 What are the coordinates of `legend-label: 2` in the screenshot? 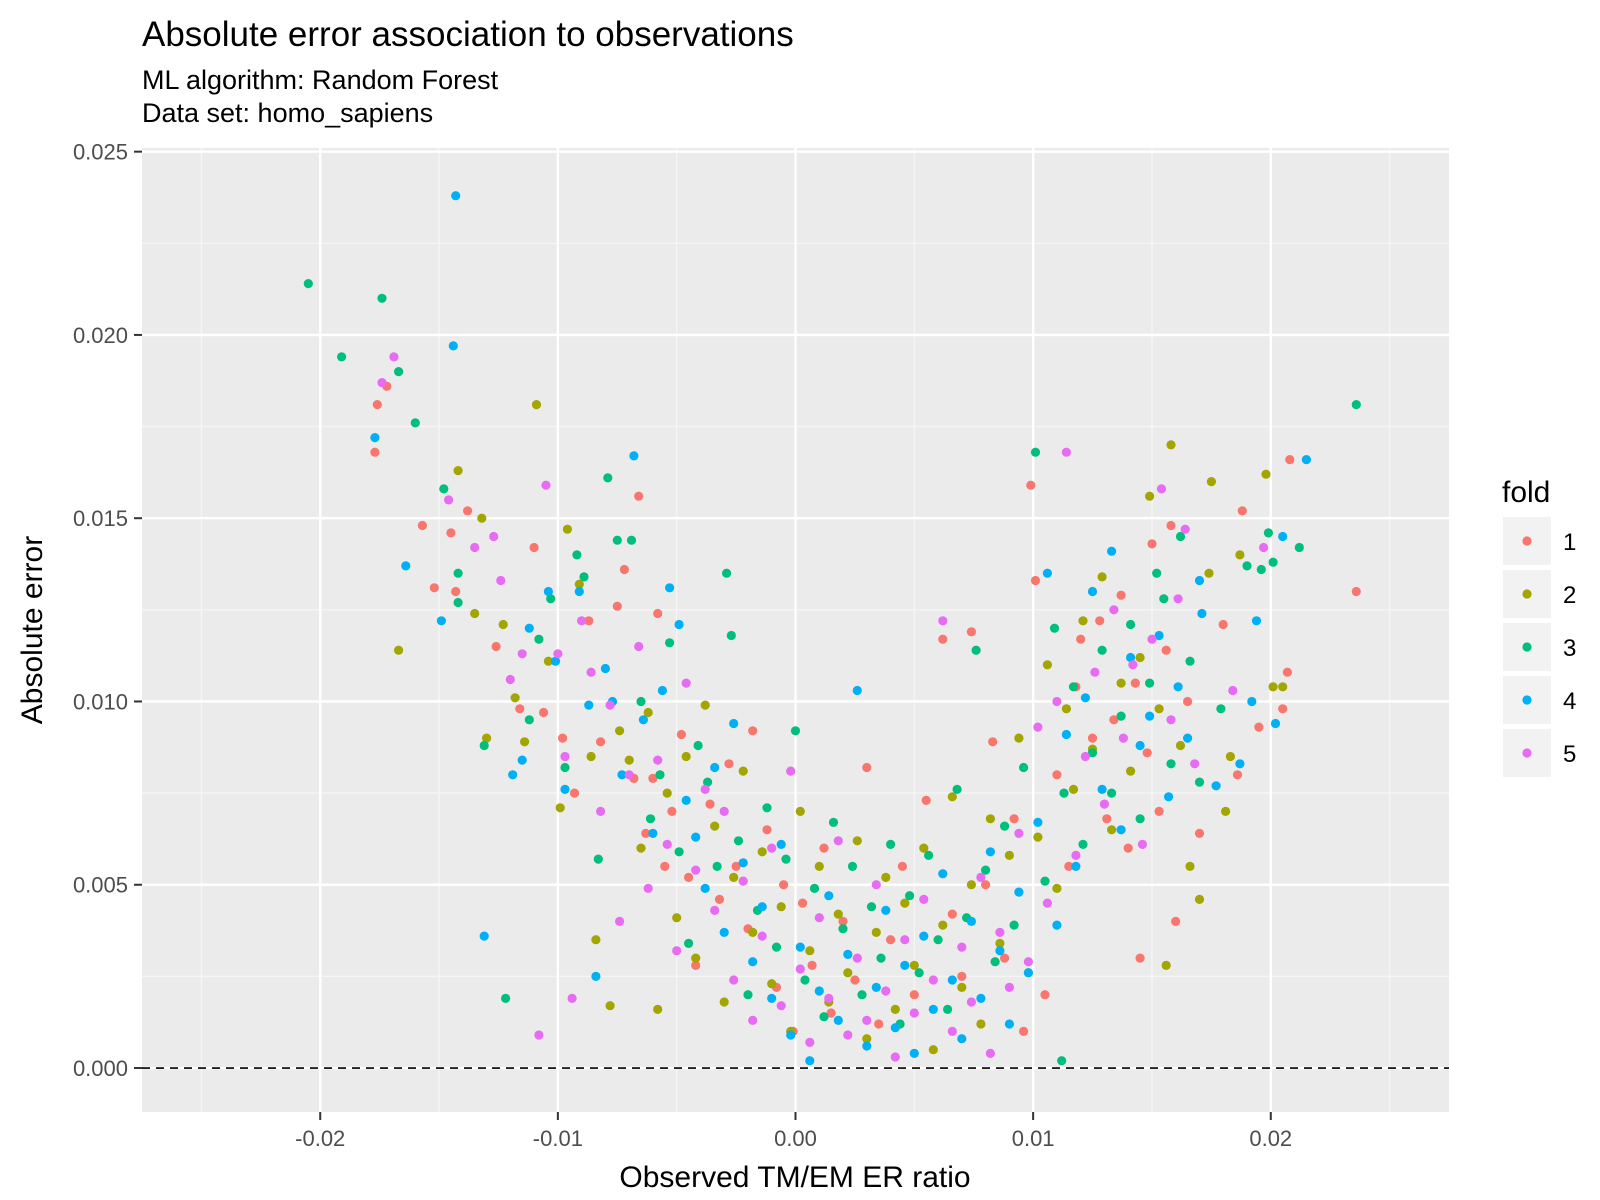 It's located at (1569, 595).